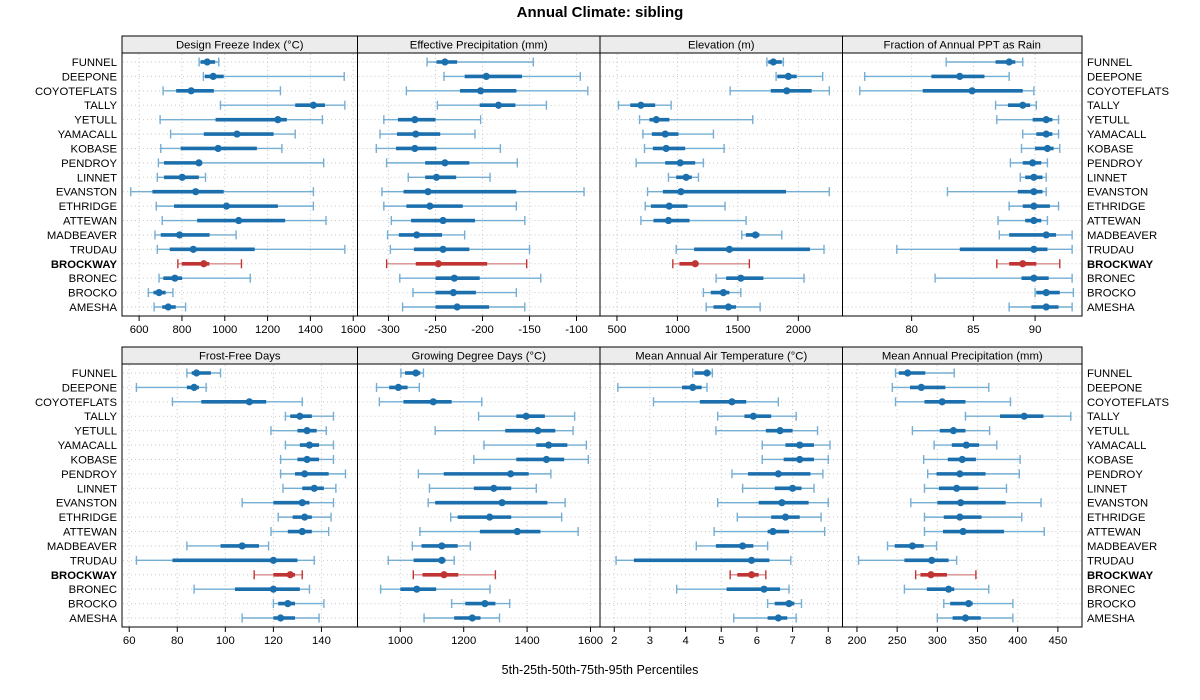  I want to click on panel-body, so click(239, 495).